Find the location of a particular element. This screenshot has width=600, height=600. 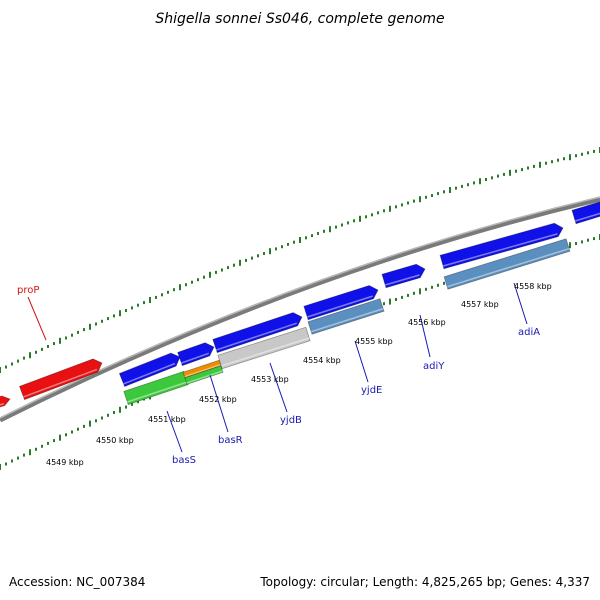

gene-basR-green is located at coordinates (204, 375).